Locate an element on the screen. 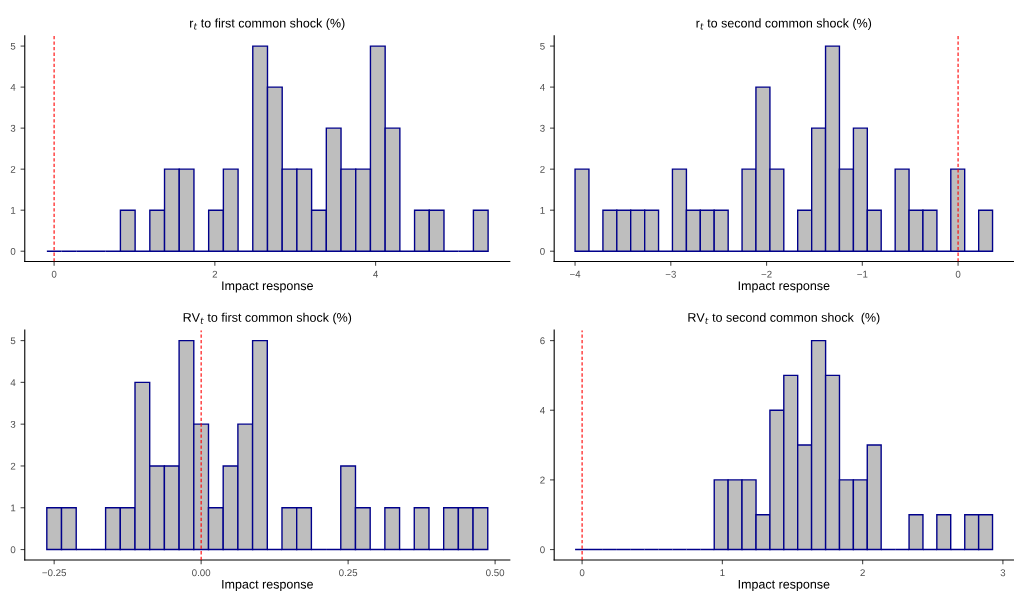 Image resolution: width=1032 pixels, height=597 pixels. x-tick-label: 1 is located at coordinates (722, 573).